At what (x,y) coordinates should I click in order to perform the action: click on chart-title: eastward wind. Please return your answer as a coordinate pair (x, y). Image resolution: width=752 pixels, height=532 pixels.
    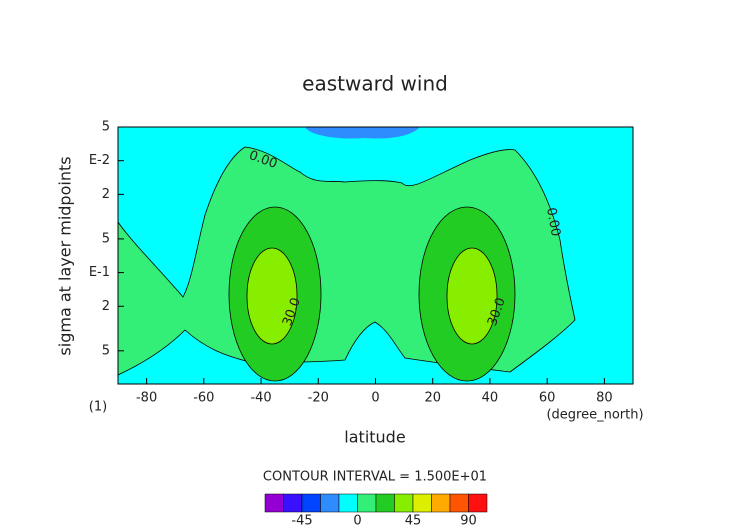
    Looking at the image, I should click on (375, 84).